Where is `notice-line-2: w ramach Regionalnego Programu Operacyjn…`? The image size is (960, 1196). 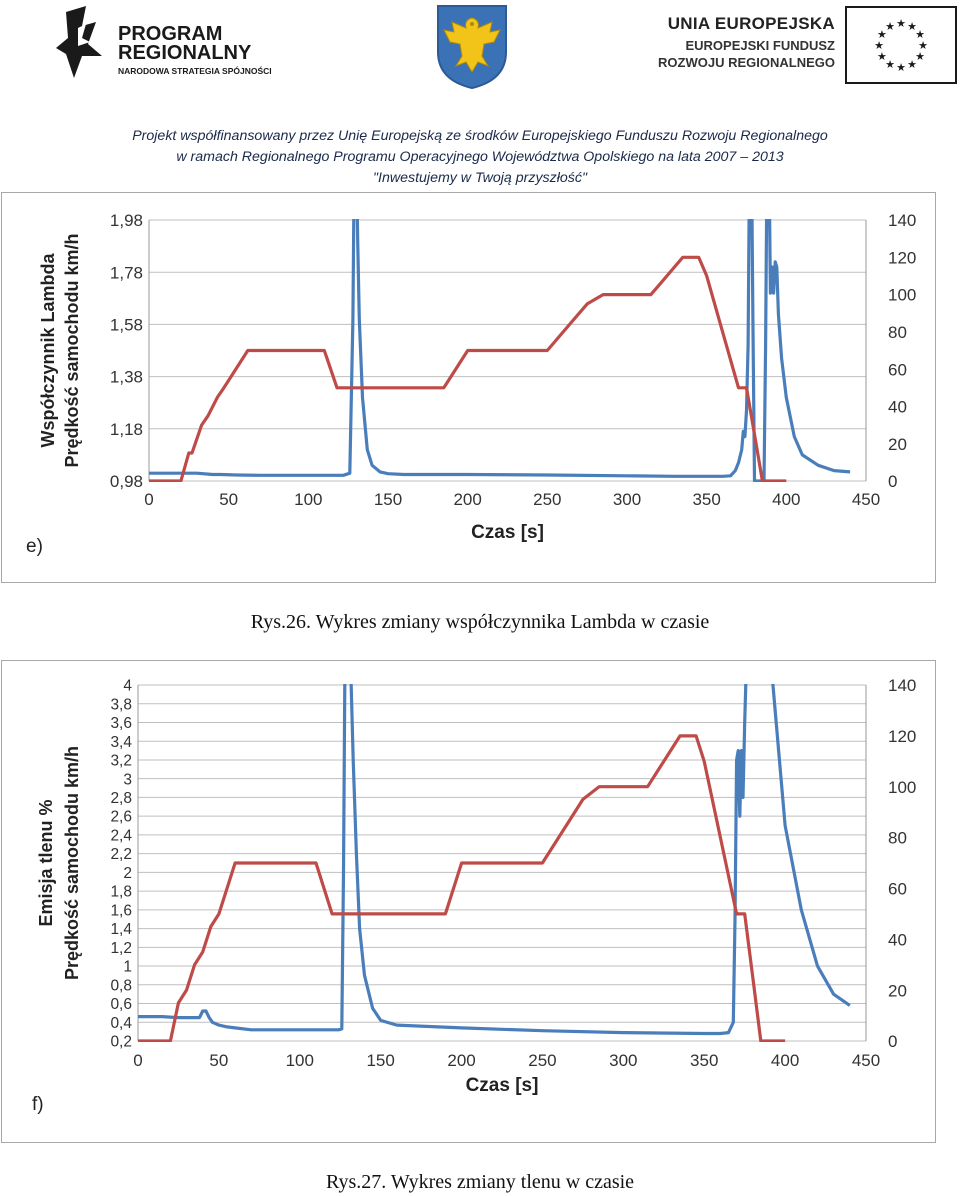
notice-line-2: w ramach Regionalnego Programu Operacyjn… is located at coordinates (480, 157).